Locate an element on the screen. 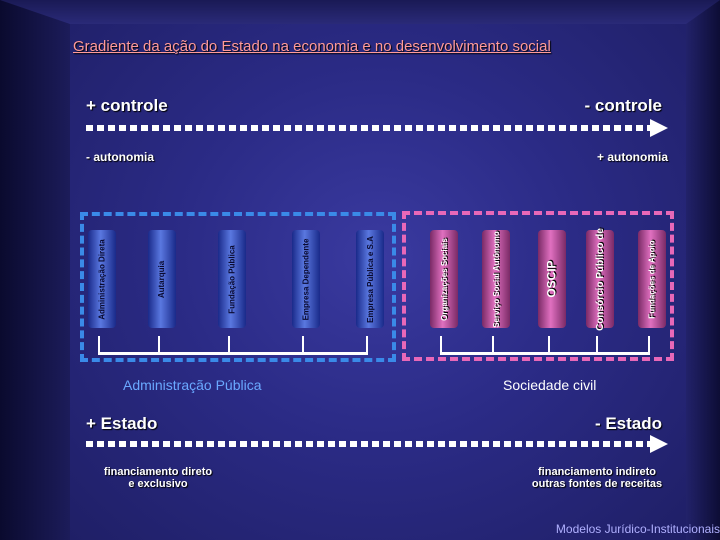 The width and height of the screenshot is (720, 540). bar-fundacoes-de-apoio: Fundações de Apoio is located at coordinates (652, 279).